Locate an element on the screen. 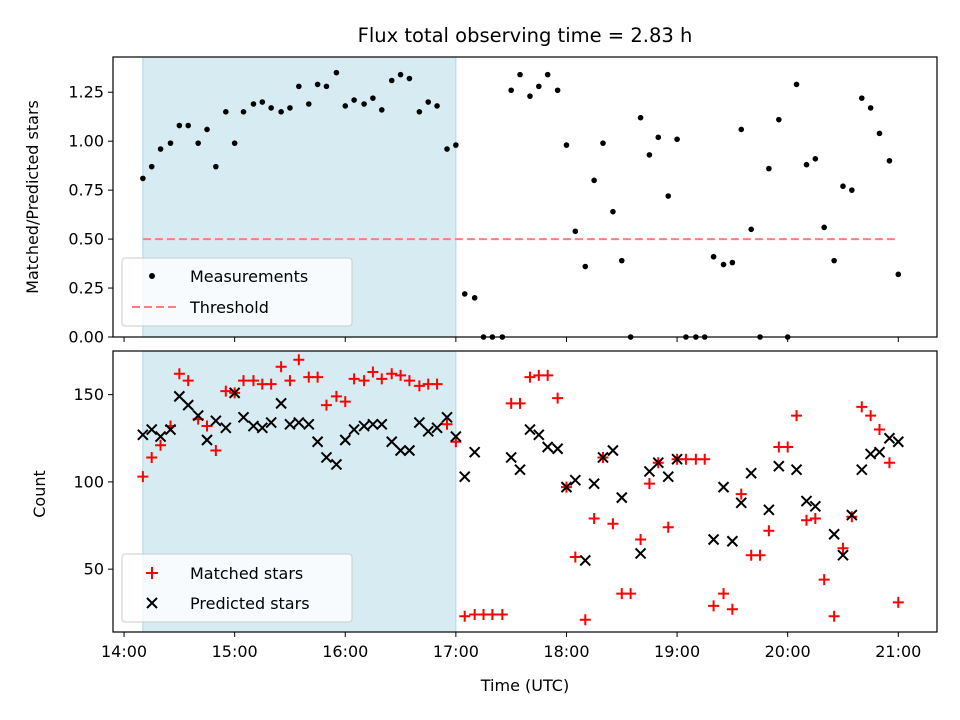 This screenshot has width=960, height=720. bottom-y-axis-label: Count is located at coordinates (39, 494).